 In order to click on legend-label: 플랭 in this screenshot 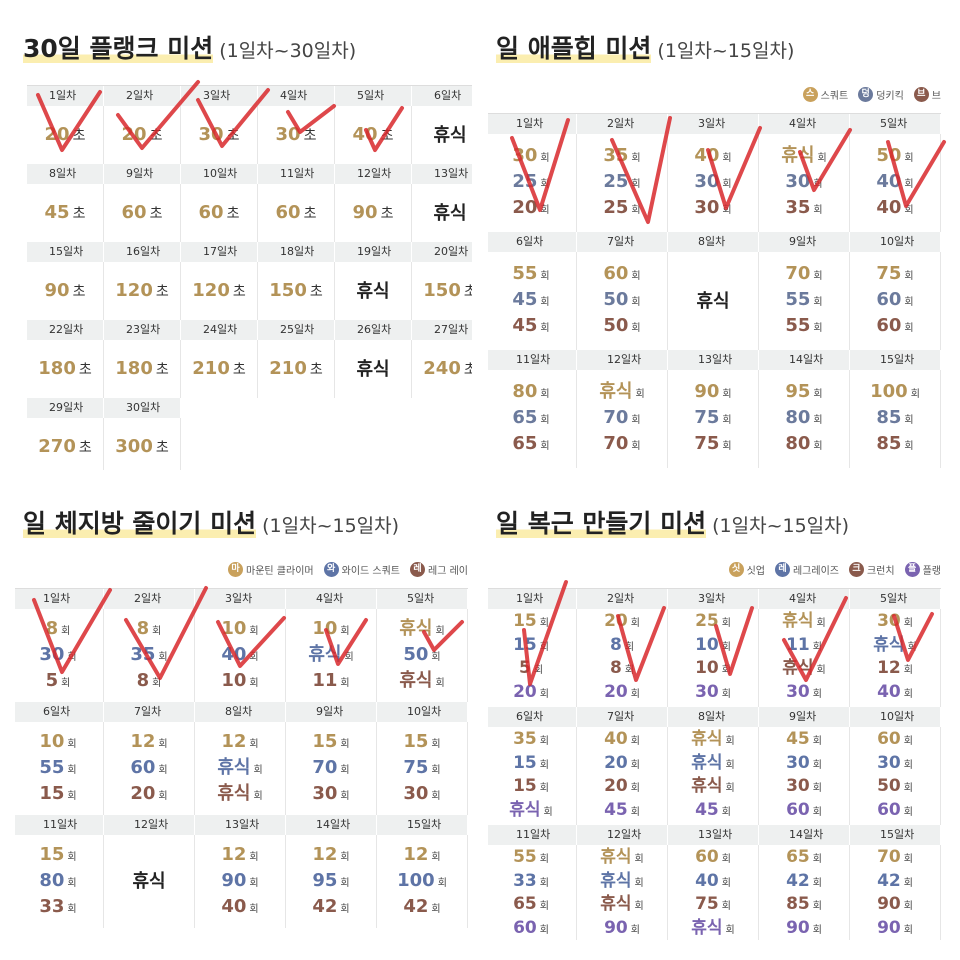, I will do `click(931, 571)`.